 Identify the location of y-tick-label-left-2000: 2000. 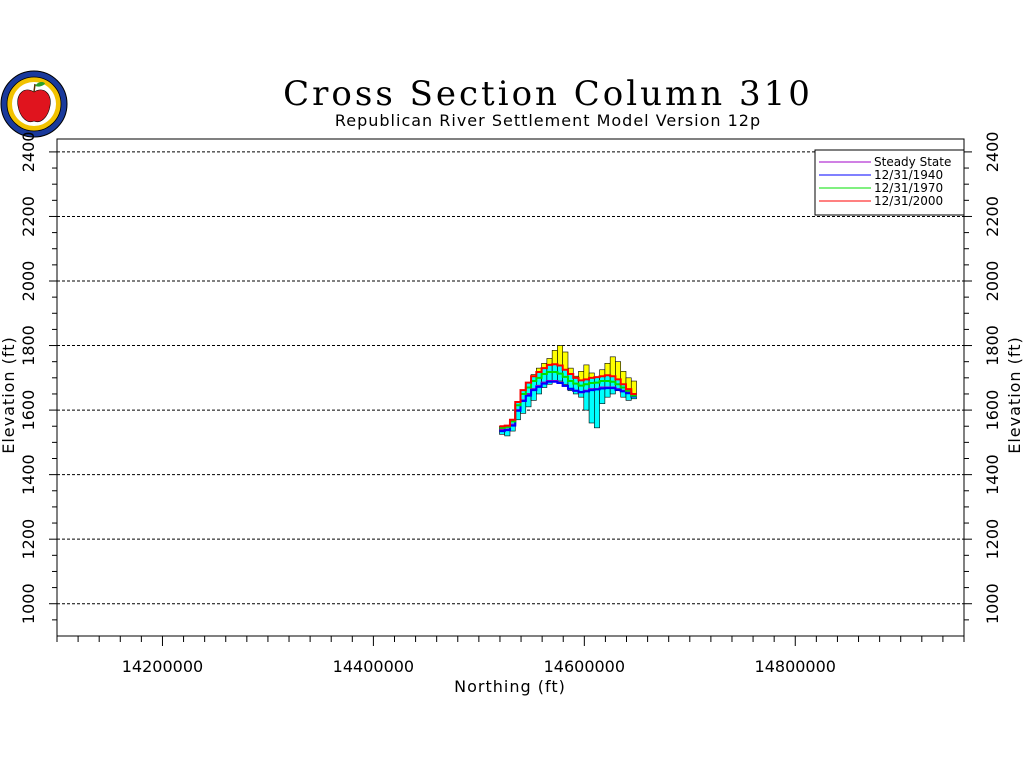
(28, 281).